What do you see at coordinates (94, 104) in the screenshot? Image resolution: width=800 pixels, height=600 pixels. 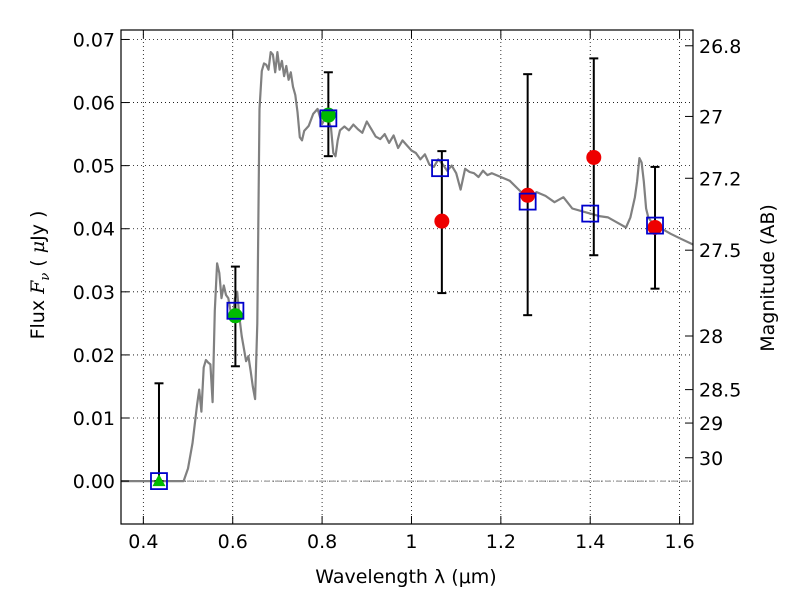 I see `y-tick-label: 0.06` at bounding box center [94, 104].